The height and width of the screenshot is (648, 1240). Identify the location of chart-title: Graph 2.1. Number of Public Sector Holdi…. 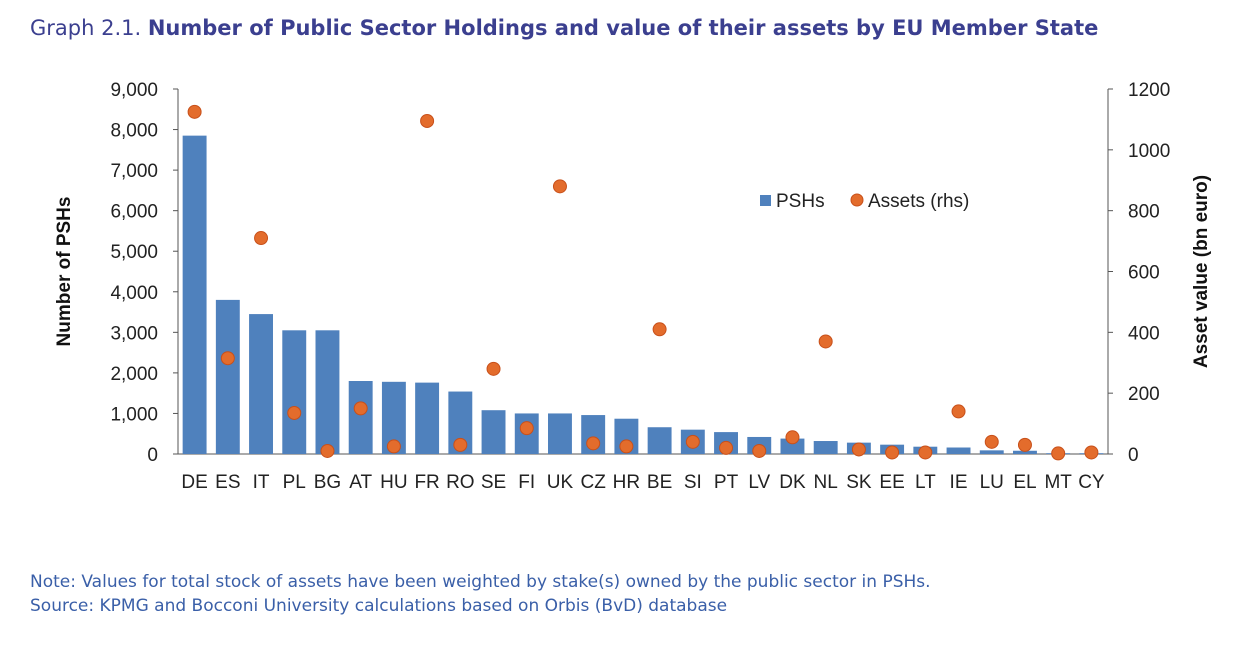
(564, 28).